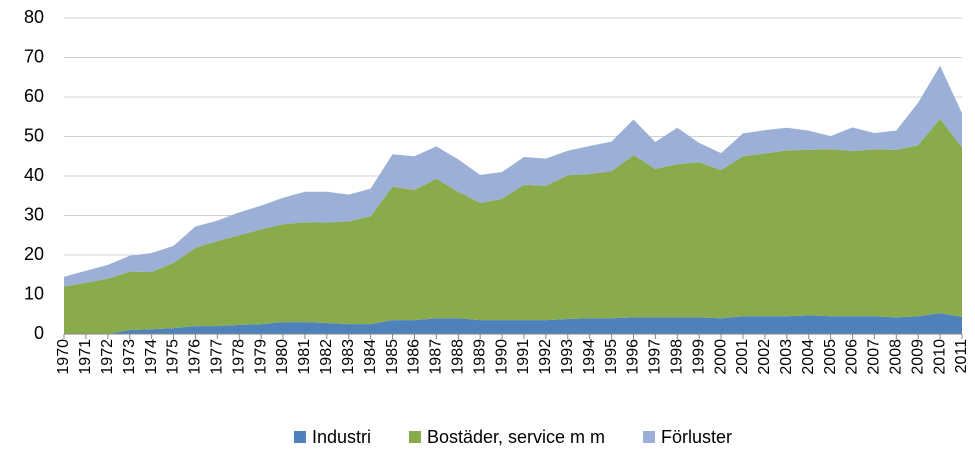  What do you see at coordinates (39, 333) in the screenshot?
I see `y-tick-label: 0` at bounding box center [39, 333].